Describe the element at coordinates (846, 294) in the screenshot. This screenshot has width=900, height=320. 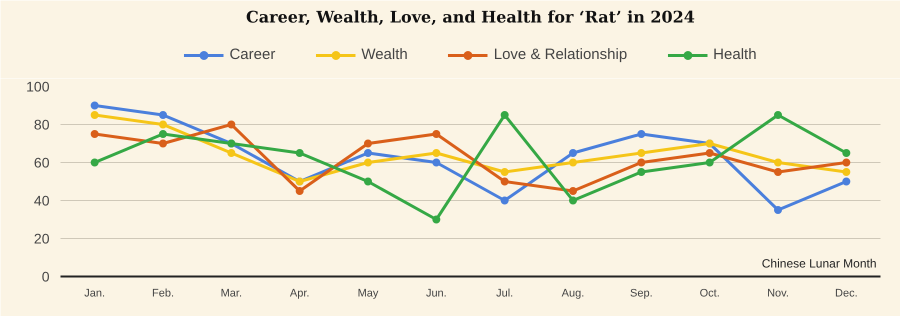
I see `x-tick-label: Dec.` at that location.